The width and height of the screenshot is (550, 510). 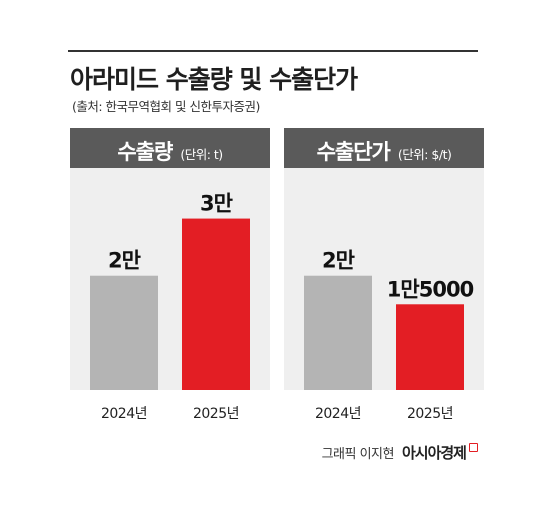 I want to click on data-label: 1만5000, so click(x=430, y=289).